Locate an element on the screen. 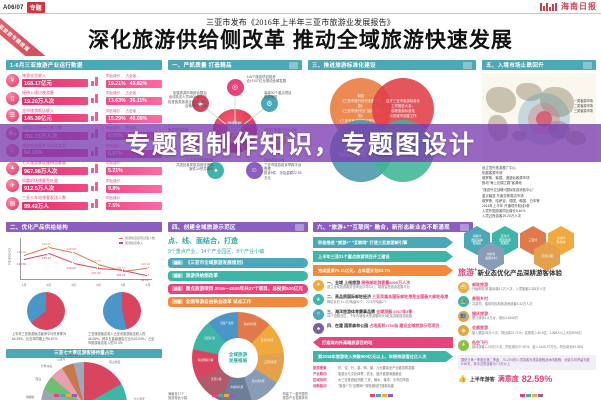 The image size is (601, 400). tag-banner: 开展 全面导游自由执业改革 试点工作 is located at coordinates (238, 301).